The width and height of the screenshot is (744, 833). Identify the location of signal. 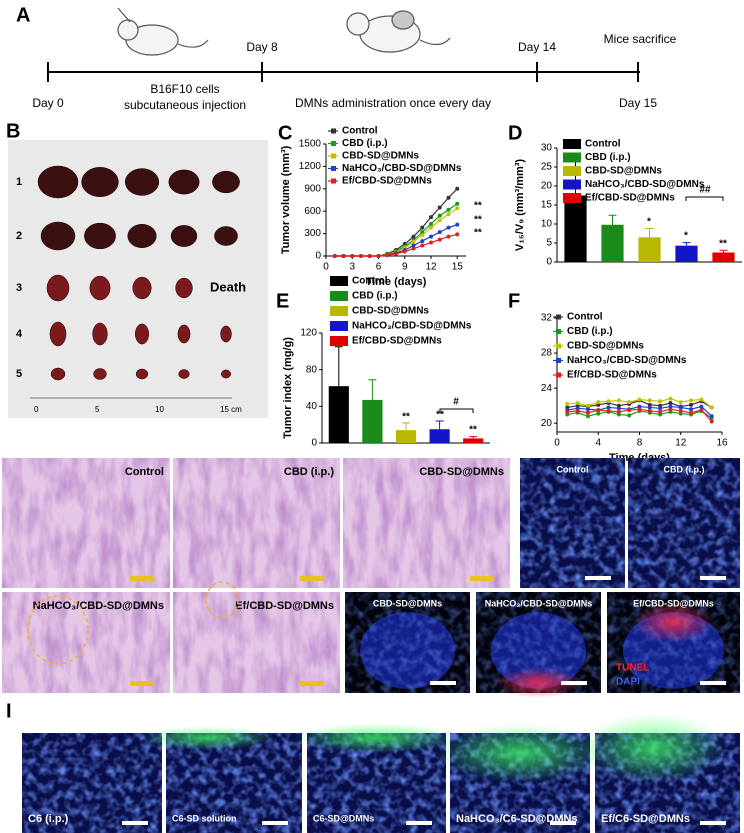
(376, 738).